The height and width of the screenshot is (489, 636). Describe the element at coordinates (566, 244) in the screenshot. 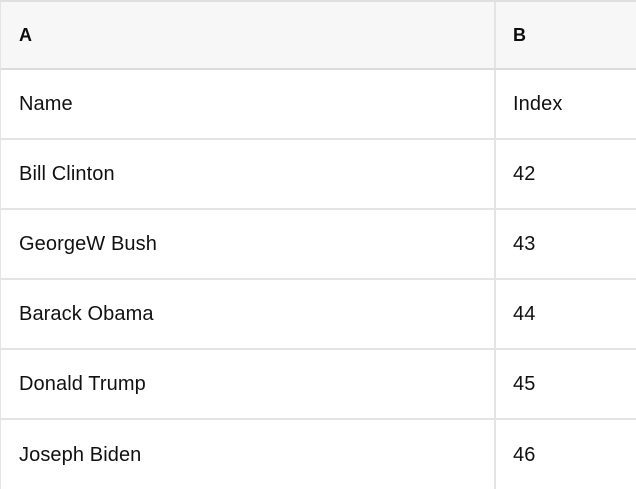

I see `cell-b3: 43` at that location.